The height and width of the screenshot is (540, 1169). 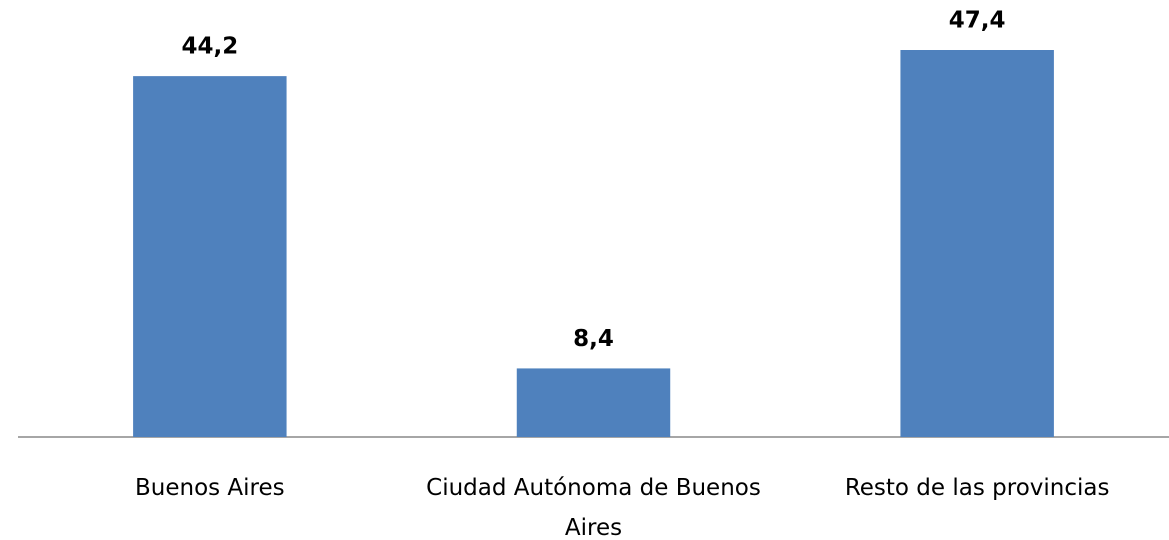 I want to click on data-label: 44,2, so click(x=209, y=47).